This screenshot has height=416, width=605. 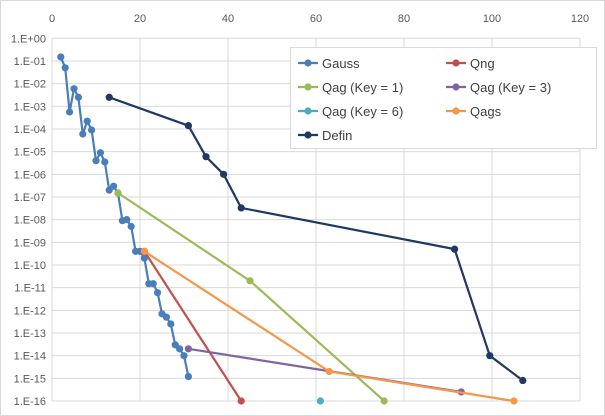 I want to click on y-tick-label: 1.E+00, so click(x=28, y=39).